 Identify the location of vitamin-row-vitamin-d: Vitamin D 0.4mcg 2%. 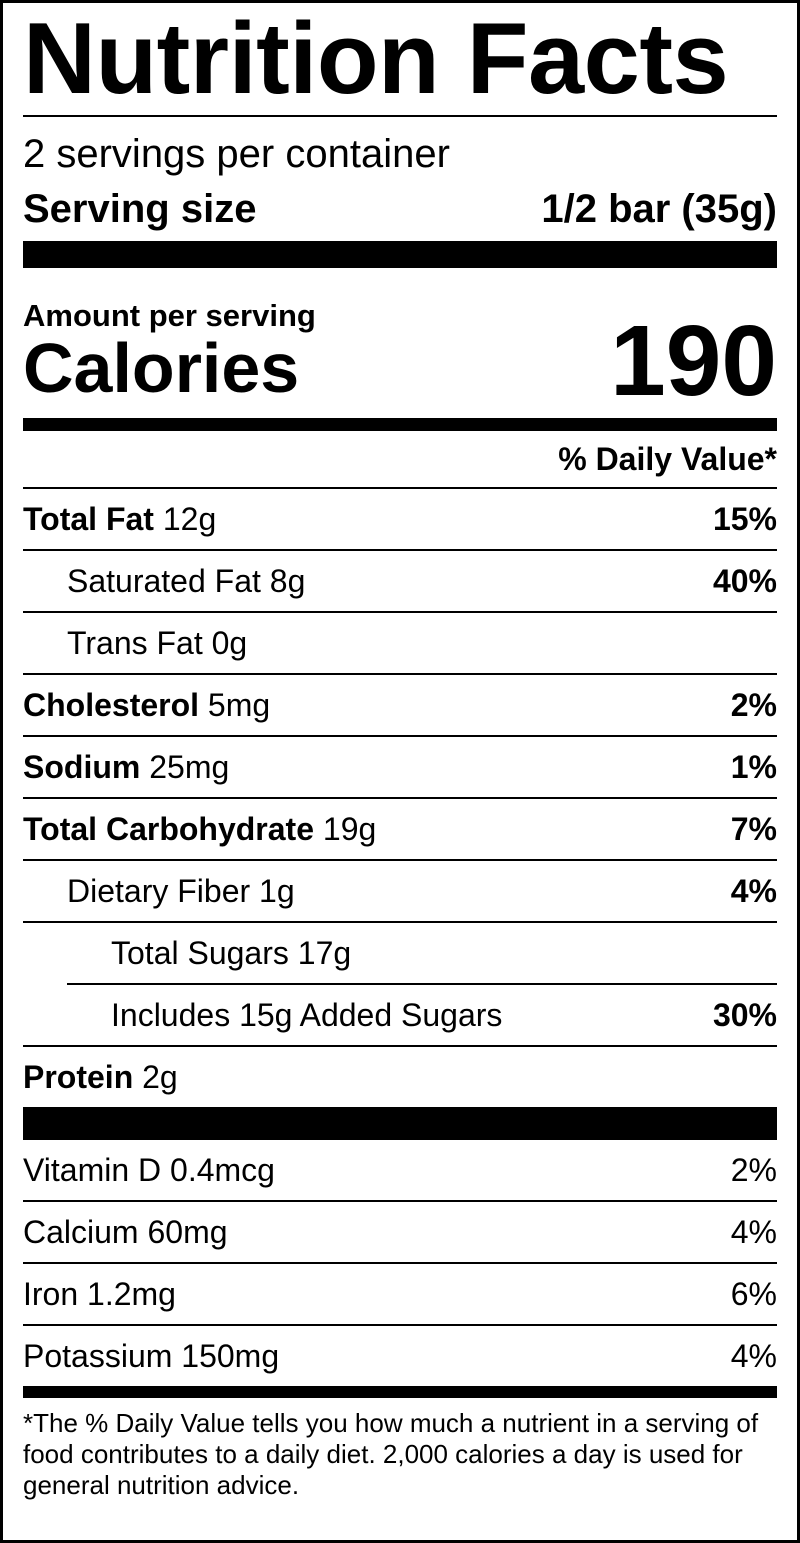
(400, 1171).